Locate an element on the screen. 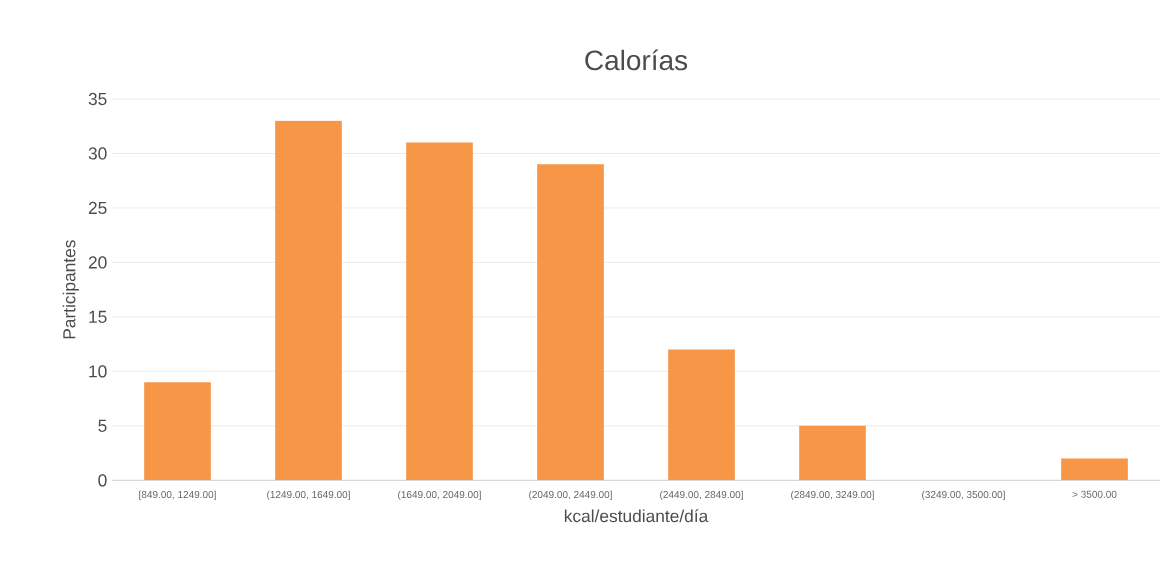  y-tick-label: 30 is located at coordinates (97, 153).